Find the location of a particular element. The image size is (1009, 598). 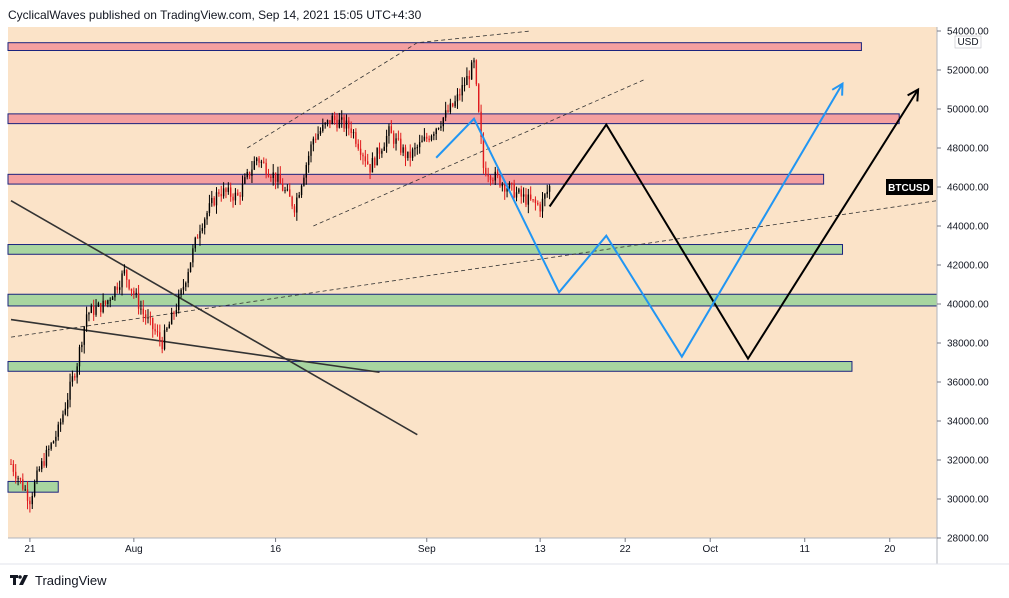

price-tick-label: 50000.00 is located at coordinates (968, 110).